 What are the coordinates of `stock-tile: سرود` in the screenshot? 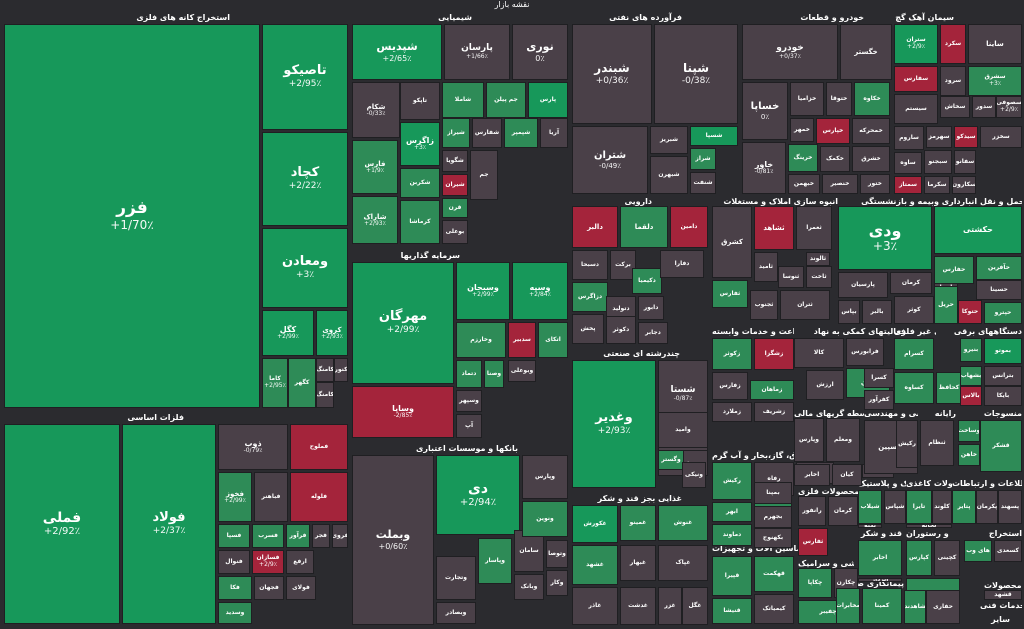 It's located at (953, 81).